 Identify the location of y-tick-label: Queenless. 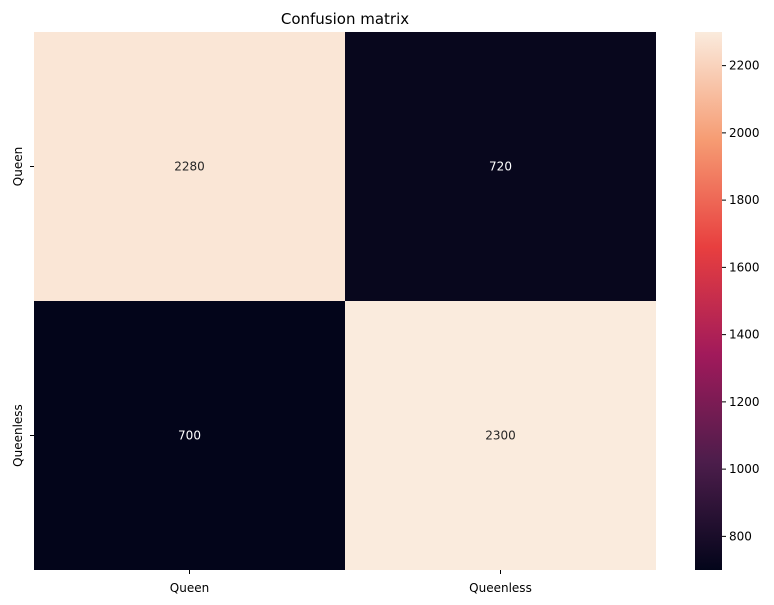
(18, 435).